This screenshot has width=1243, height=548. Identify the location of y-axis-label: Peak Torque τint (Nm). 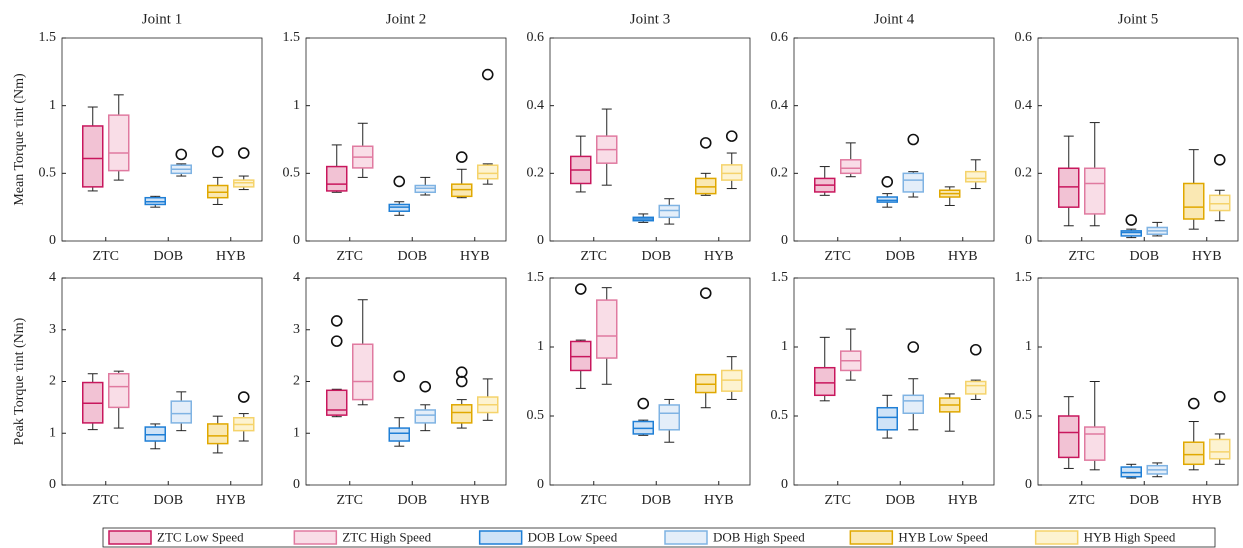
(19, 381).